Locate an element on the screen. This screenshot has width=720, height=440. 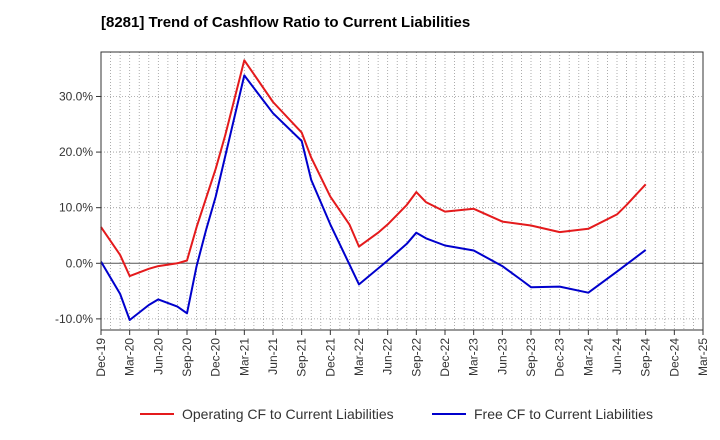
x-tick-label: Dec-20 is located at coordinates (216, 357).